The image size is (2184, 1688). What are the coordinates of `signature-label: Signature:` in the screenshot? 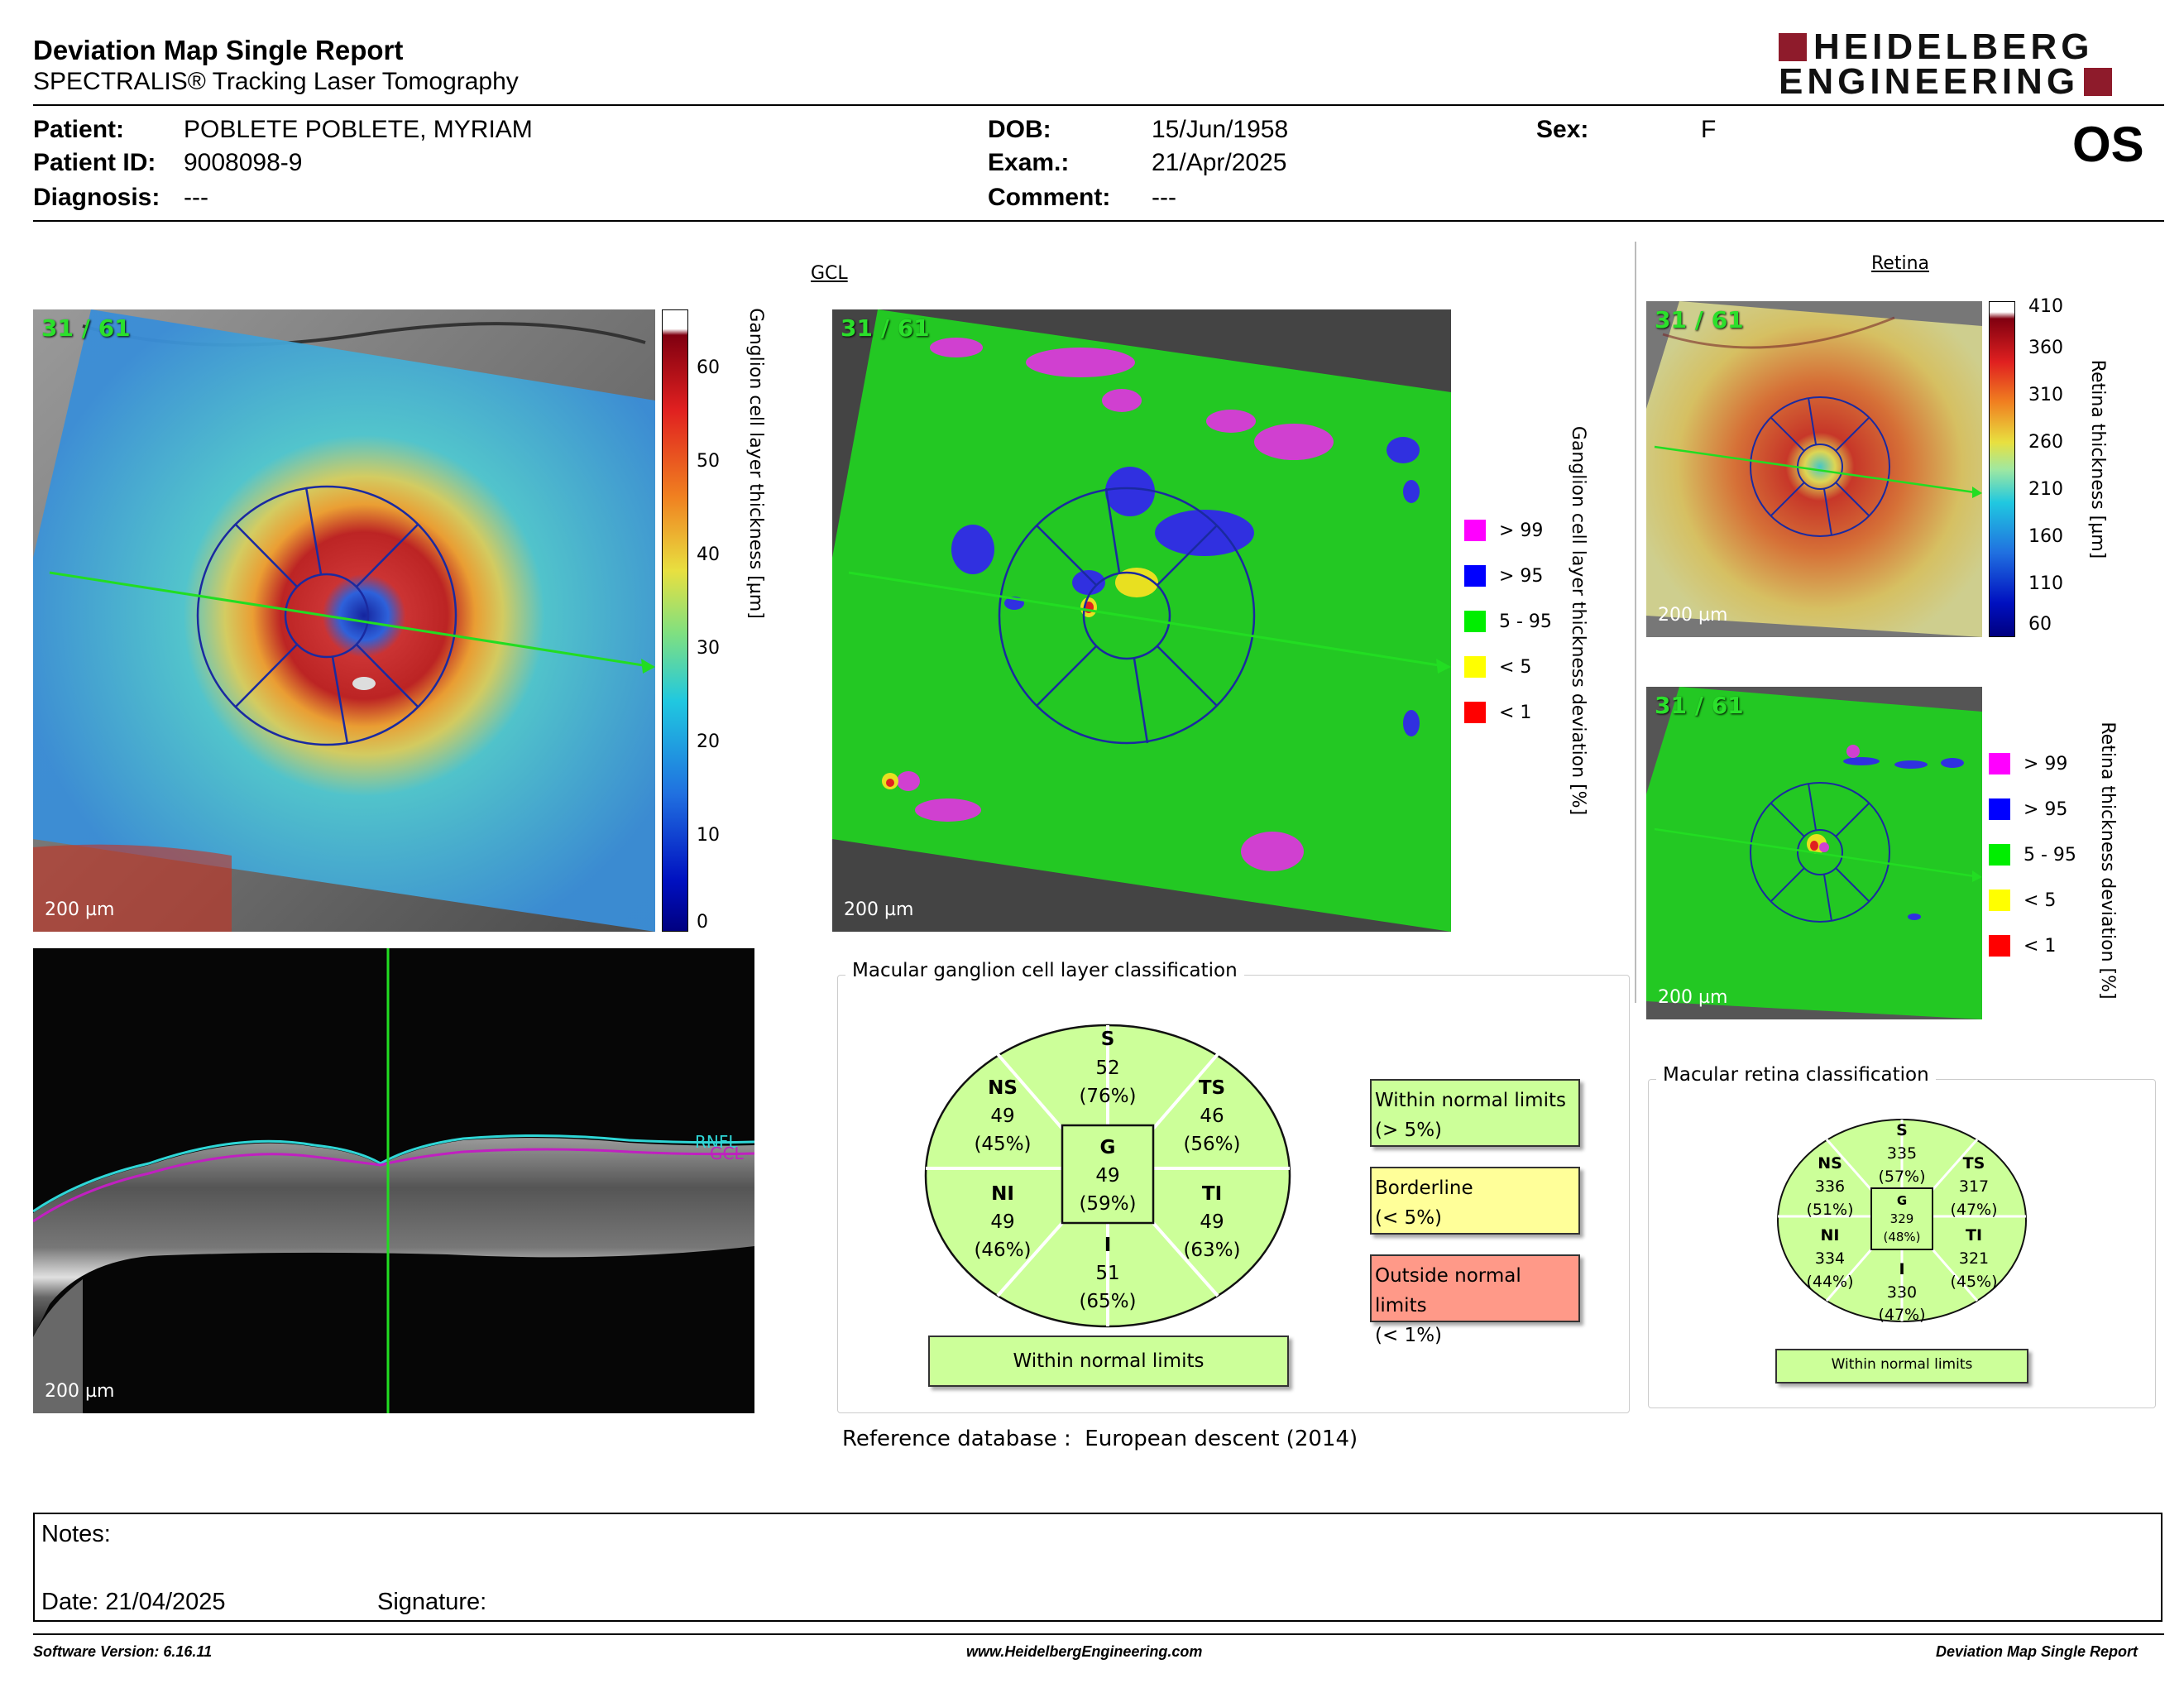 It's located at (432, 1602).